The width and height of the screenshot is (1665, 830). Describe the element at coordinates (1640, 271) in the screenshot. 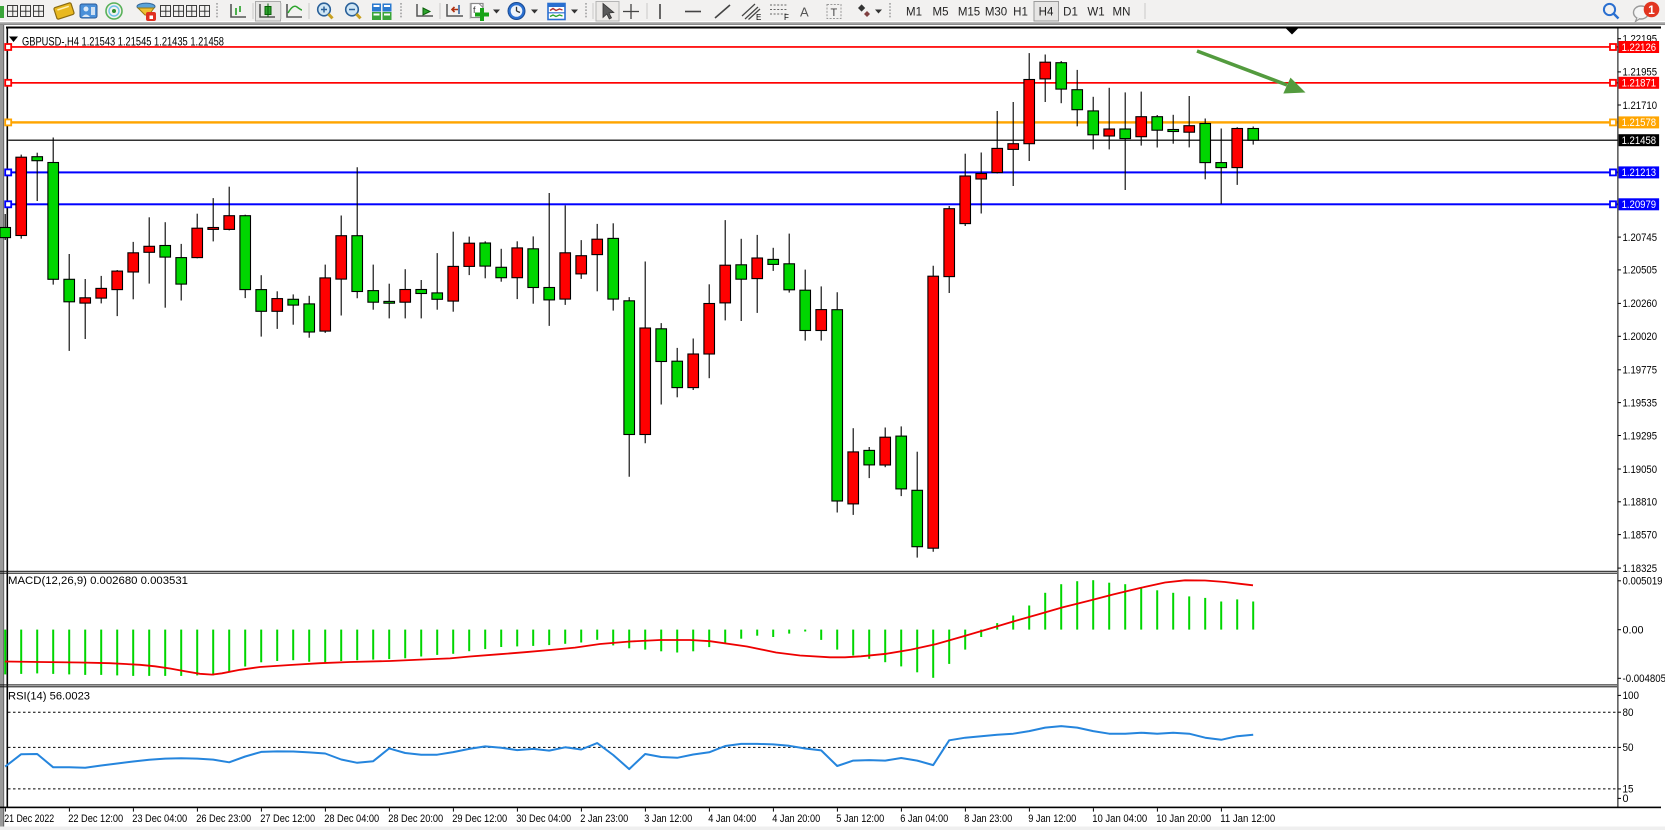

I see `svg-text: 1.20505` at that location.